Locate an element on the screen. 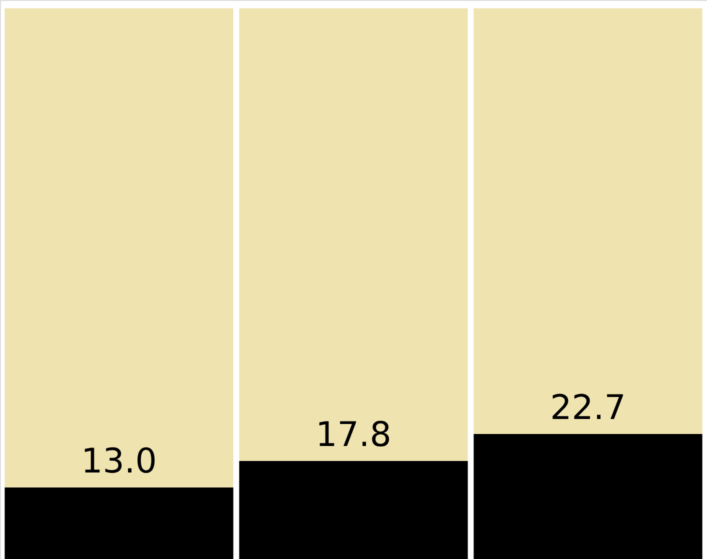 The height and width of the screenshot is (559, 707). data-label: 22.7 is located at coordinates (588, 408).